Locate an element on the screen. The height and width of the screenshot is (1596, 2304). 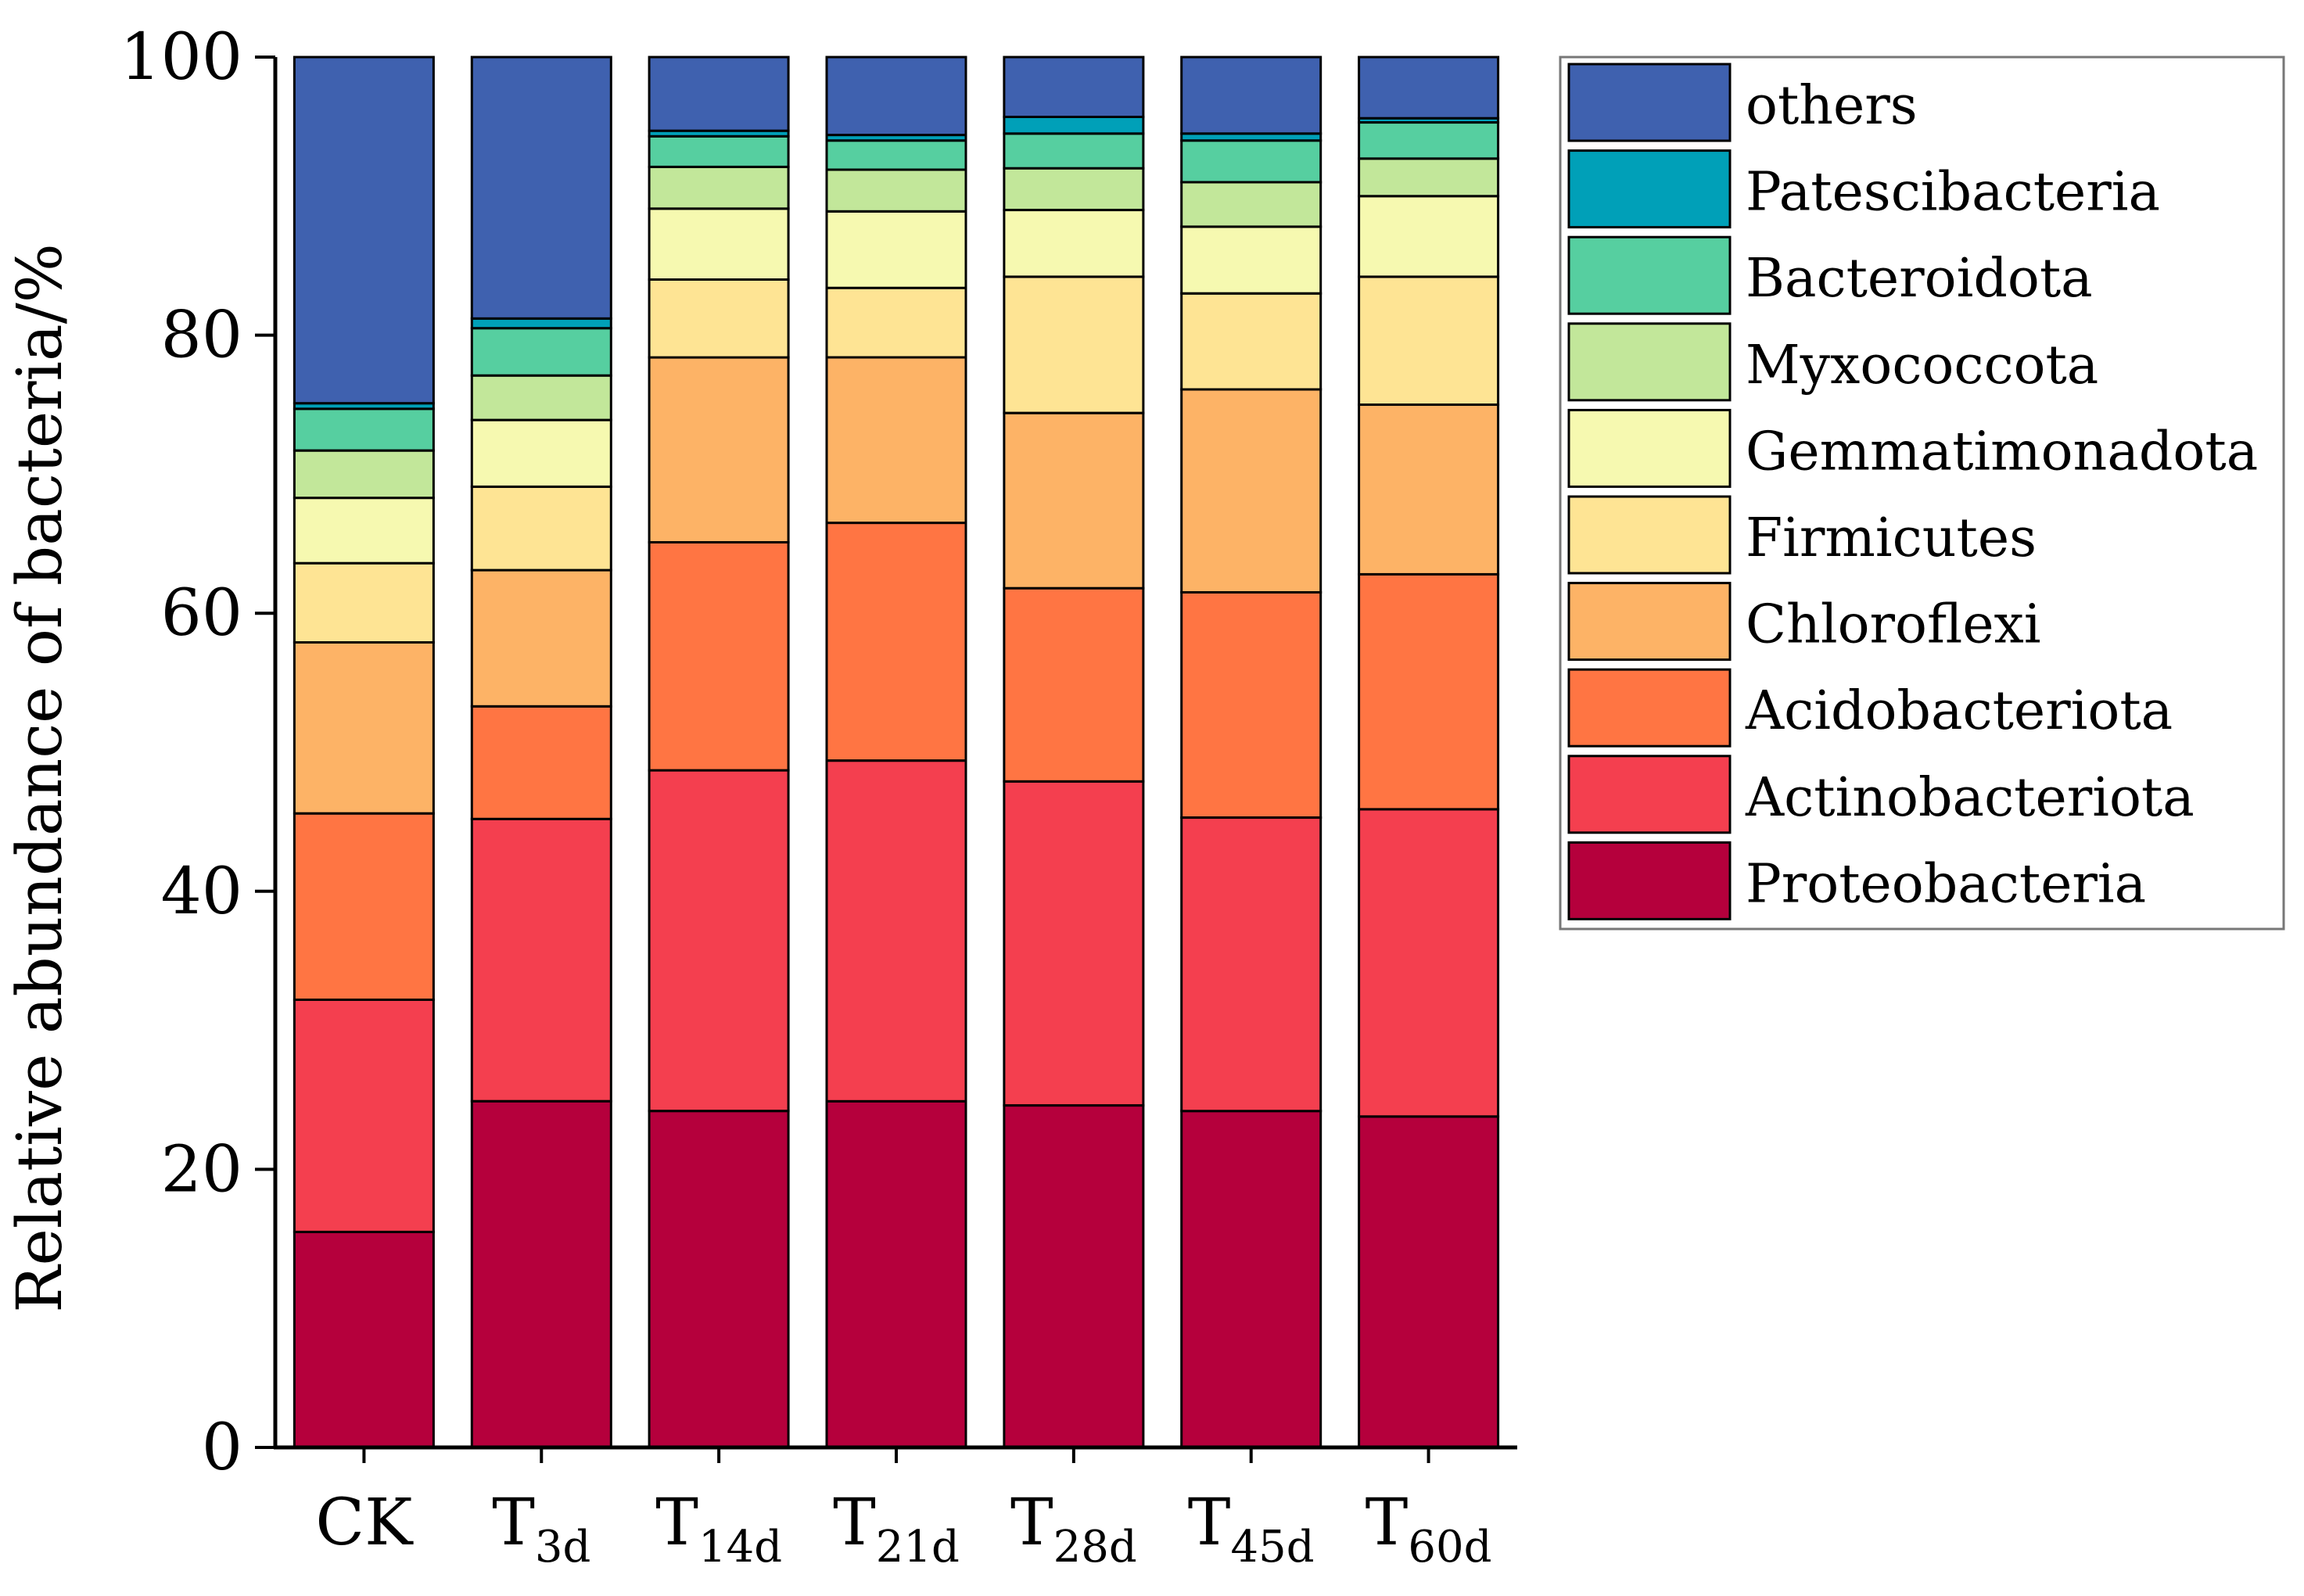
y-tick-label: 20 is located at coordinates (201, 1169).